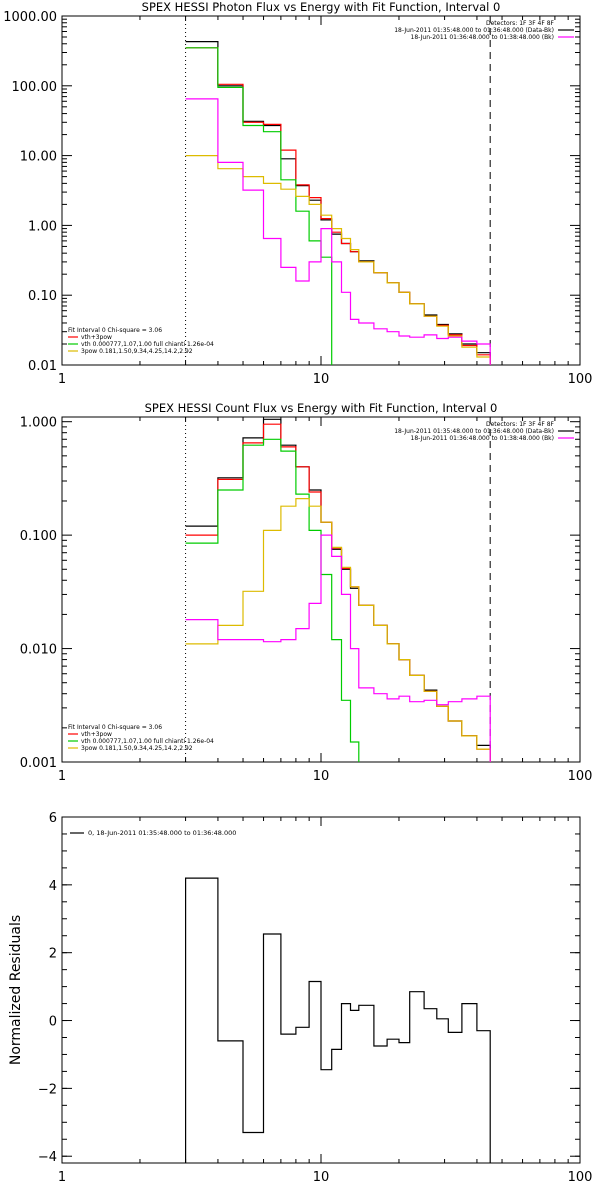  I want to click on y-tick-label: 0.10, so click(42, 296).